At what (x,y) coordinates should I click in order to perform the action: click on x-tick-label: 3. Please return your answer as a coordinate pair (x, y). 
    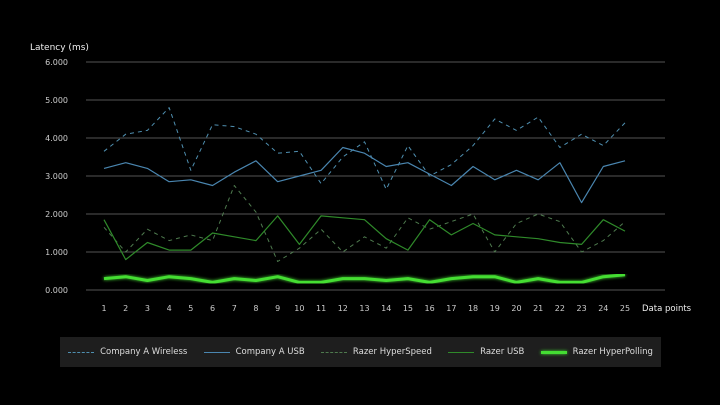
    Looking at the image, I should click on (147, 308).